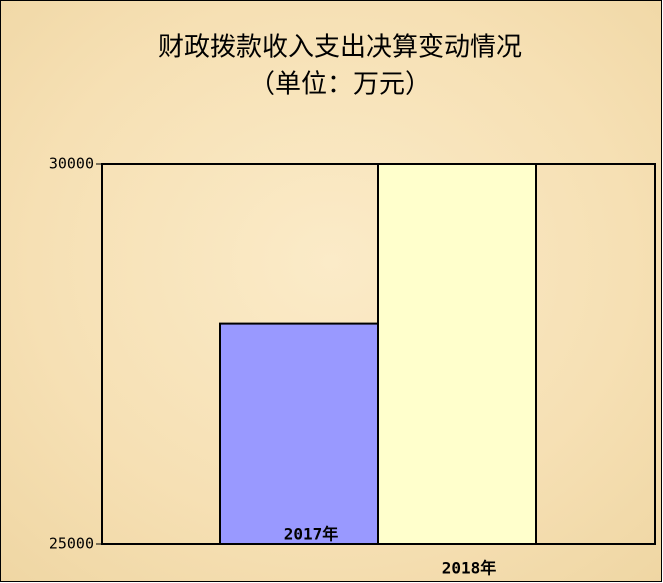 The image size is (663, 583). Describe the element at coordinates (340, 85) in the screenshot. I see `chart-subtitle: （单位：万元）` at that location.